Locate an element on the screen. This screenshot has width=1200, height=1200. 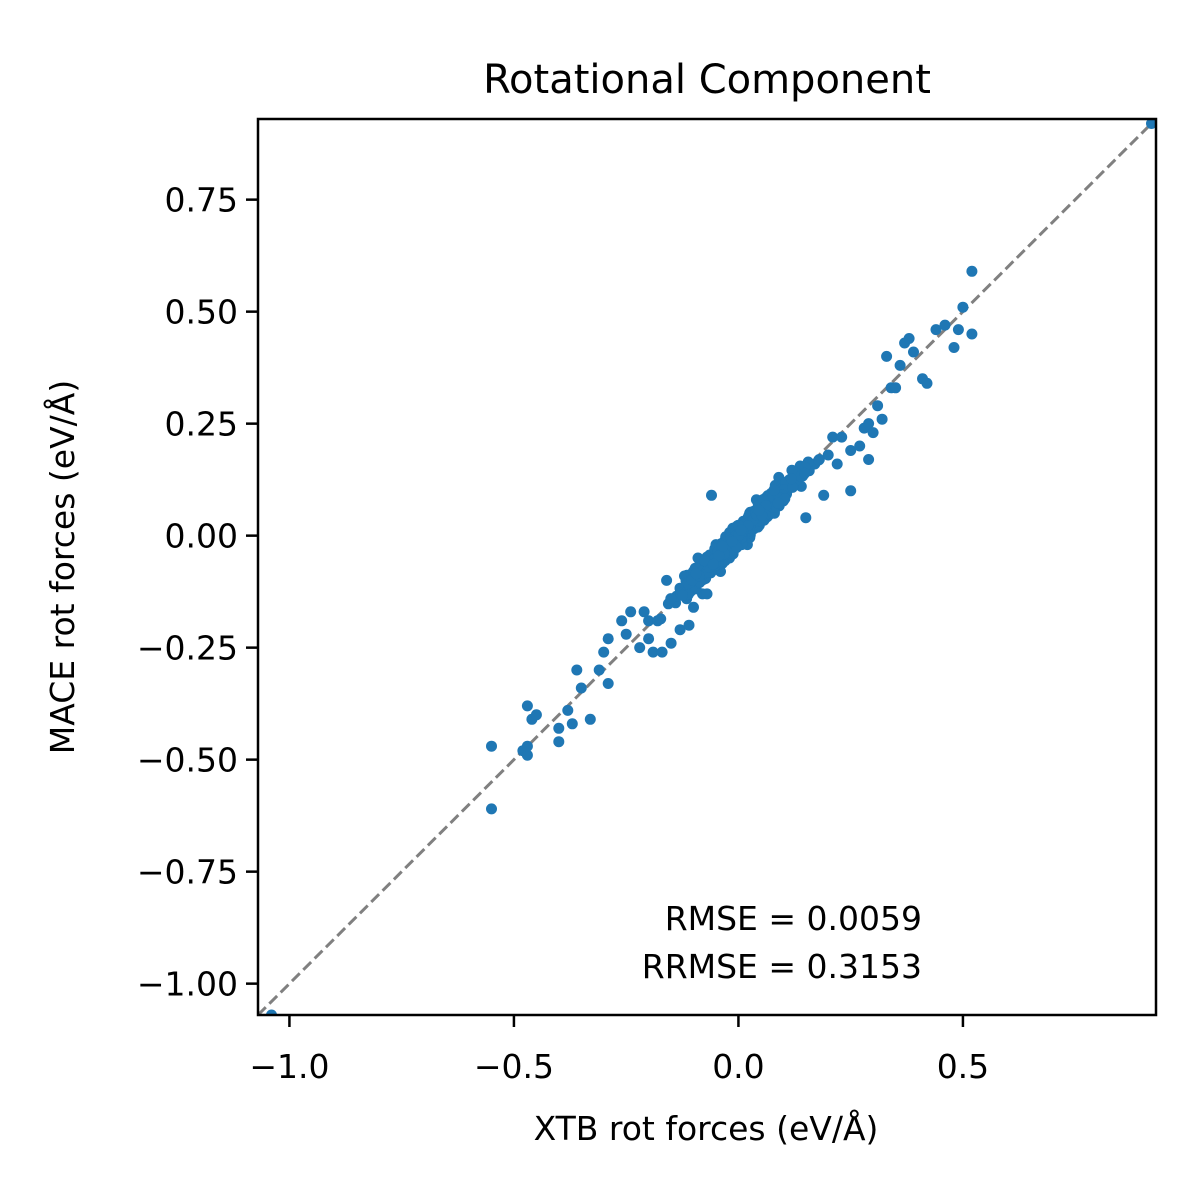
y-tick-label: 0.25 is located at coordinates (201, 424).